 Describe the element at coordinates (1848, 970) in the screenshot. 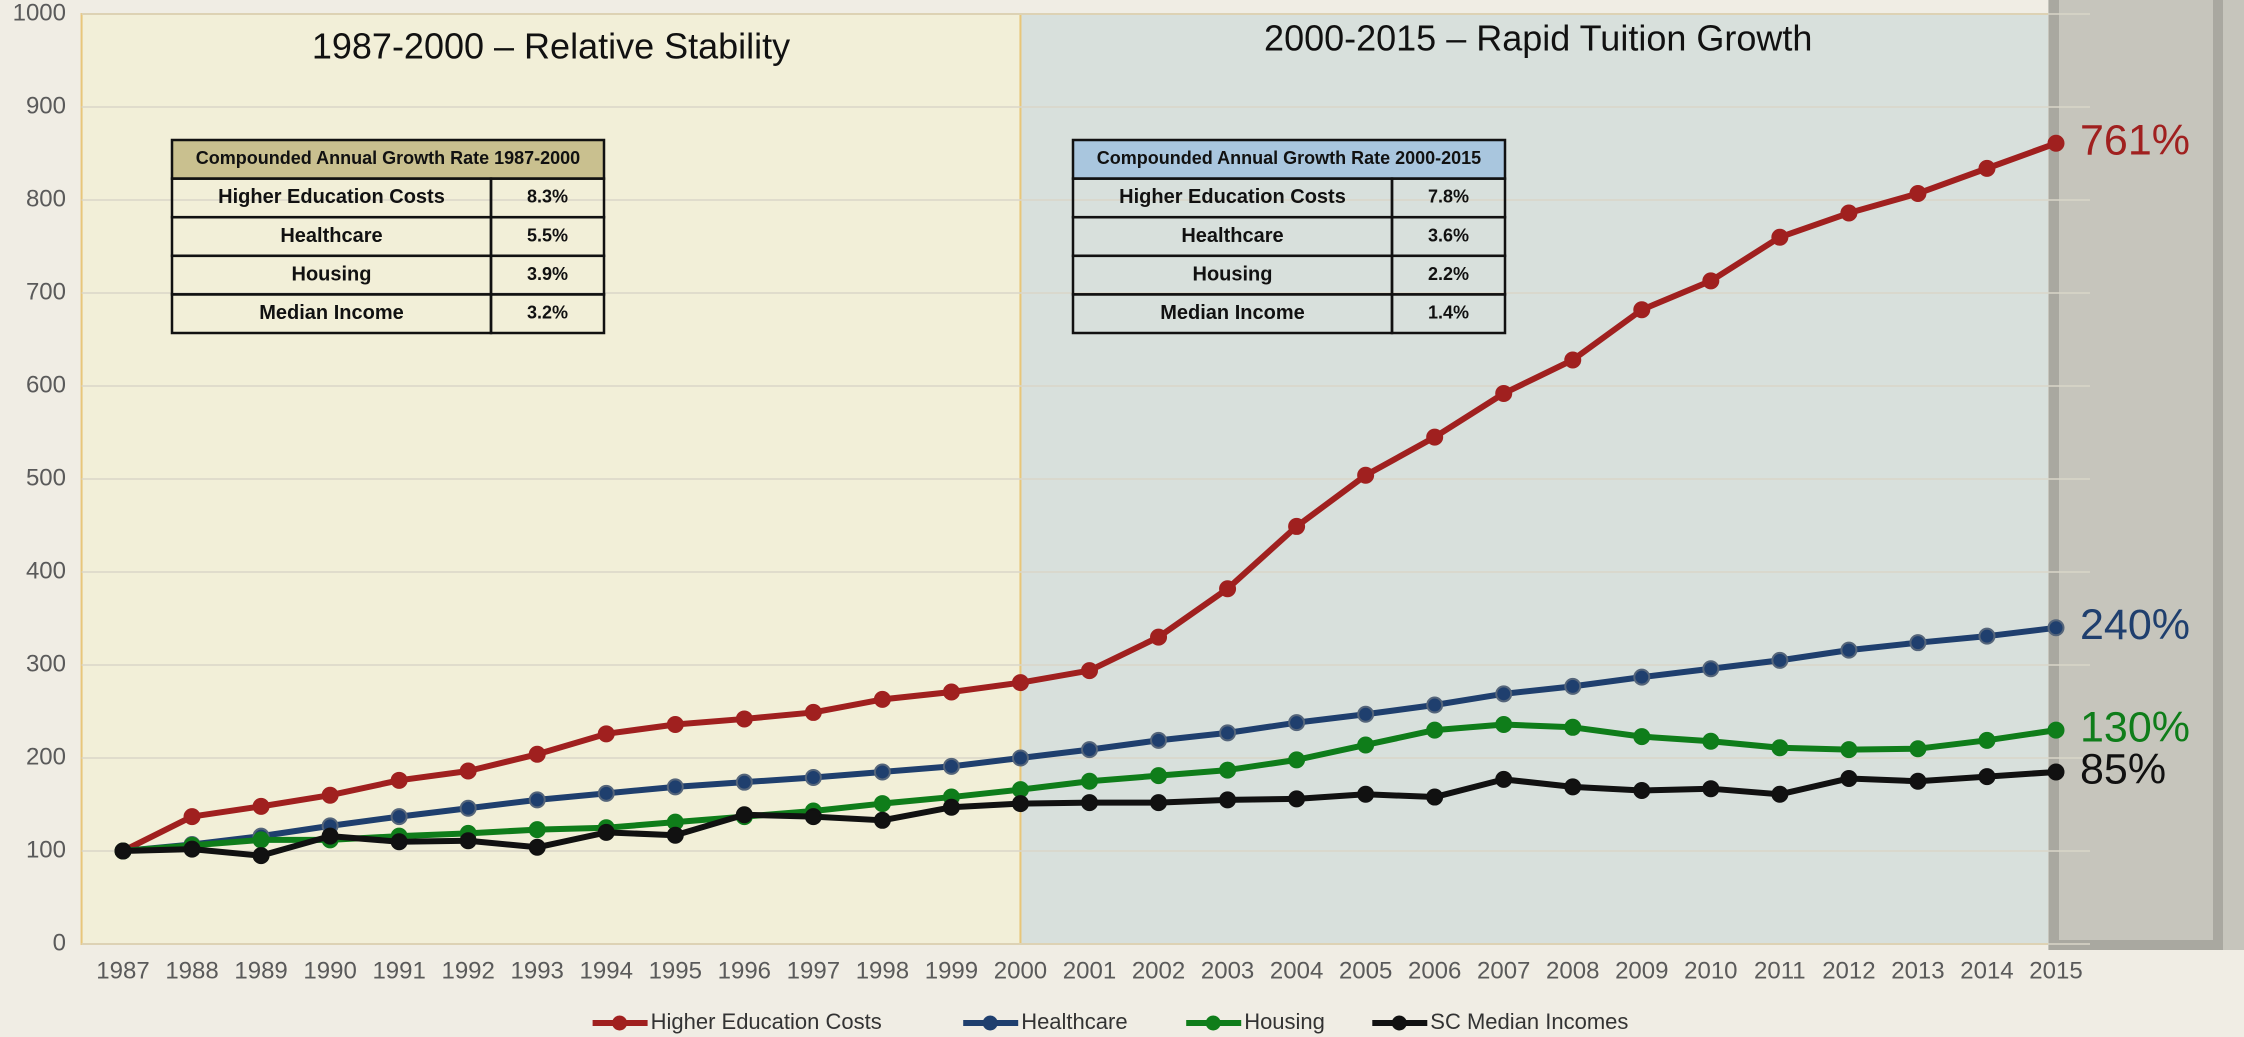

I see `x-tick-label: 2012` at that location.